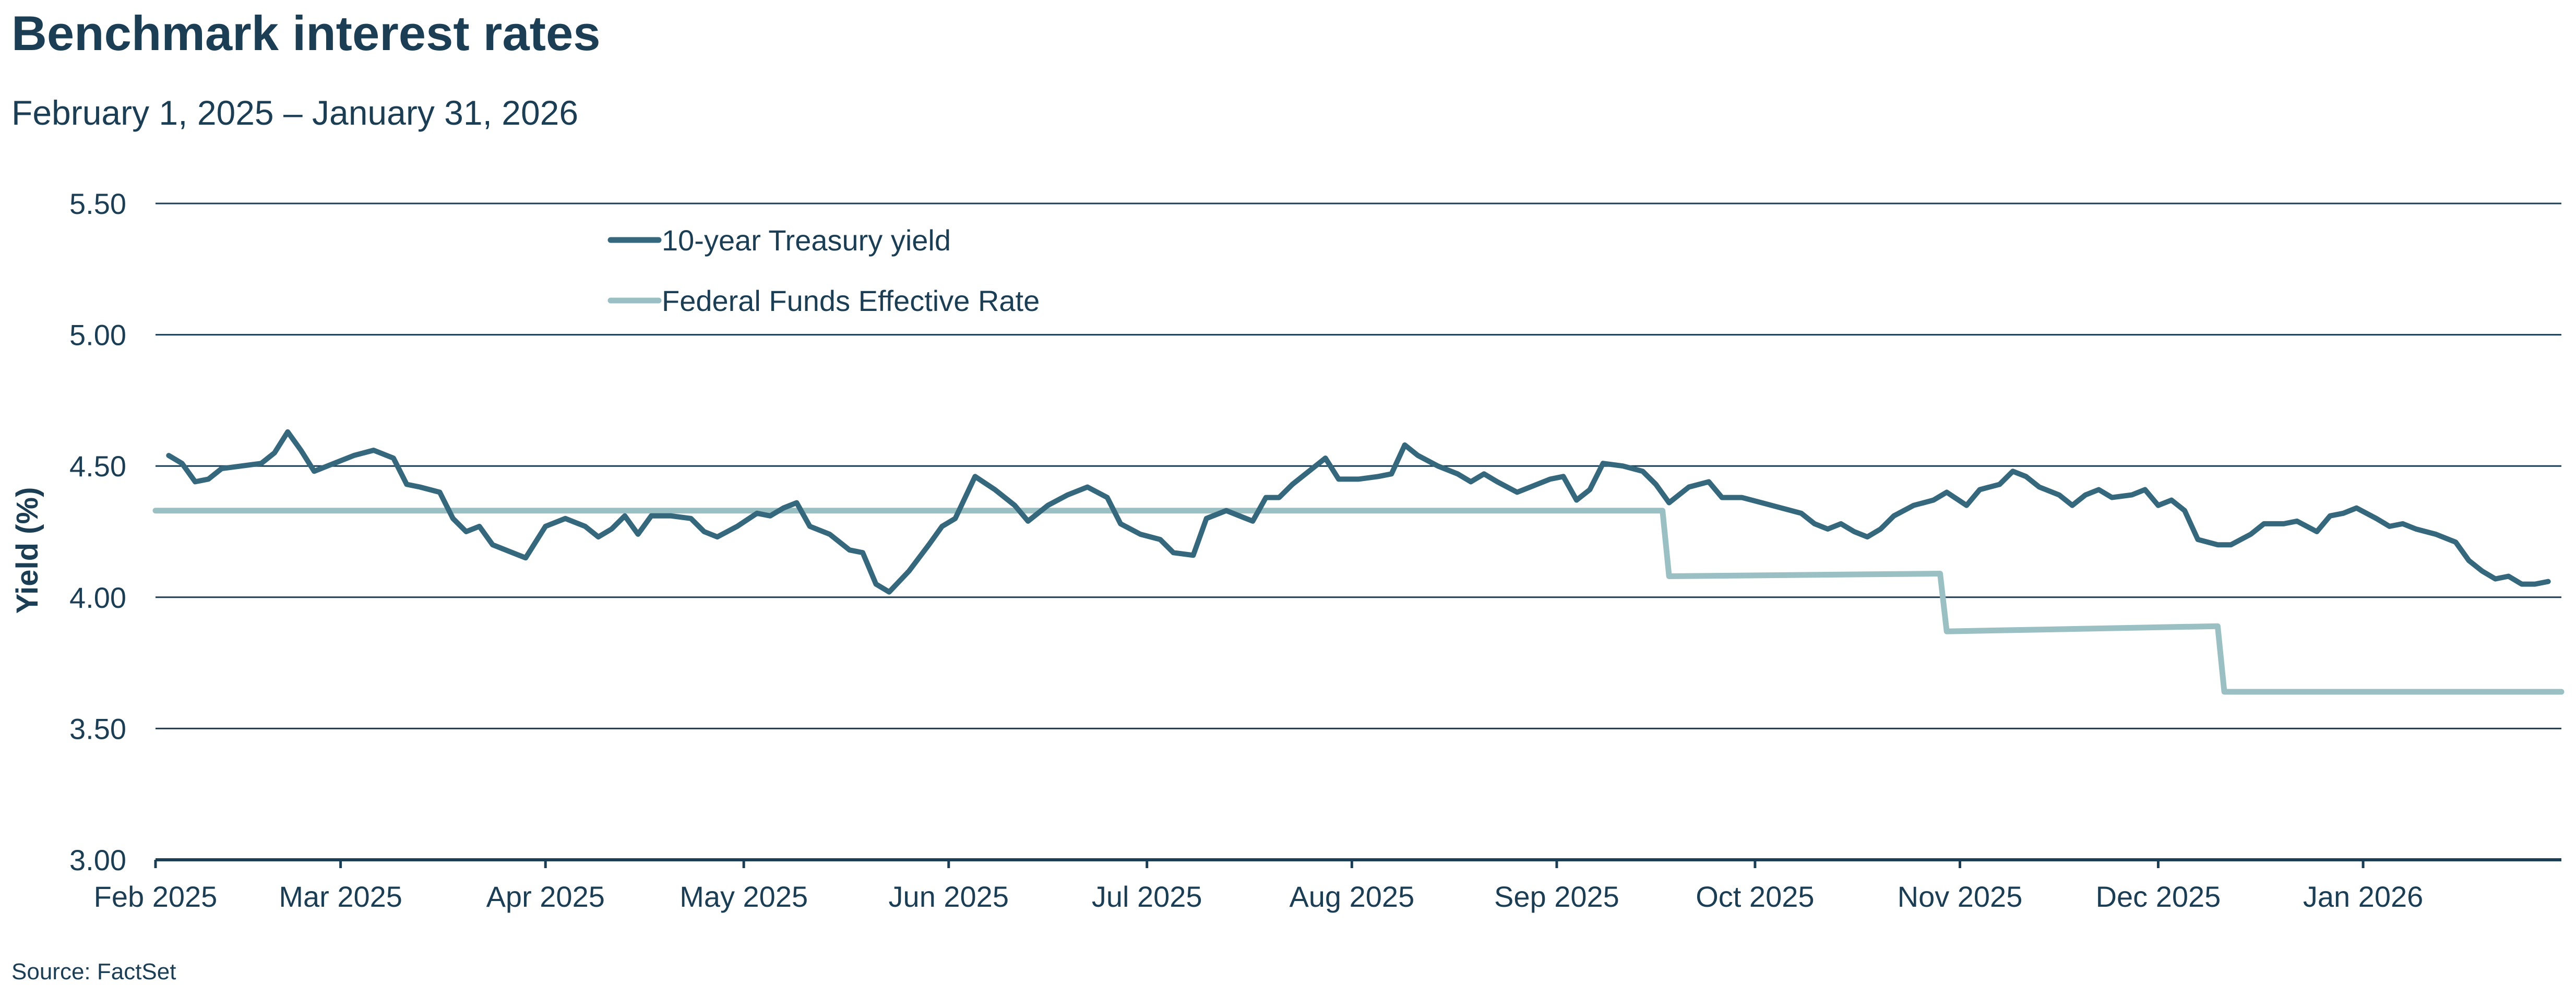  I want to click on chart-subtitle: February 1, 2025 – January 31, 2026, so click(295, 113).